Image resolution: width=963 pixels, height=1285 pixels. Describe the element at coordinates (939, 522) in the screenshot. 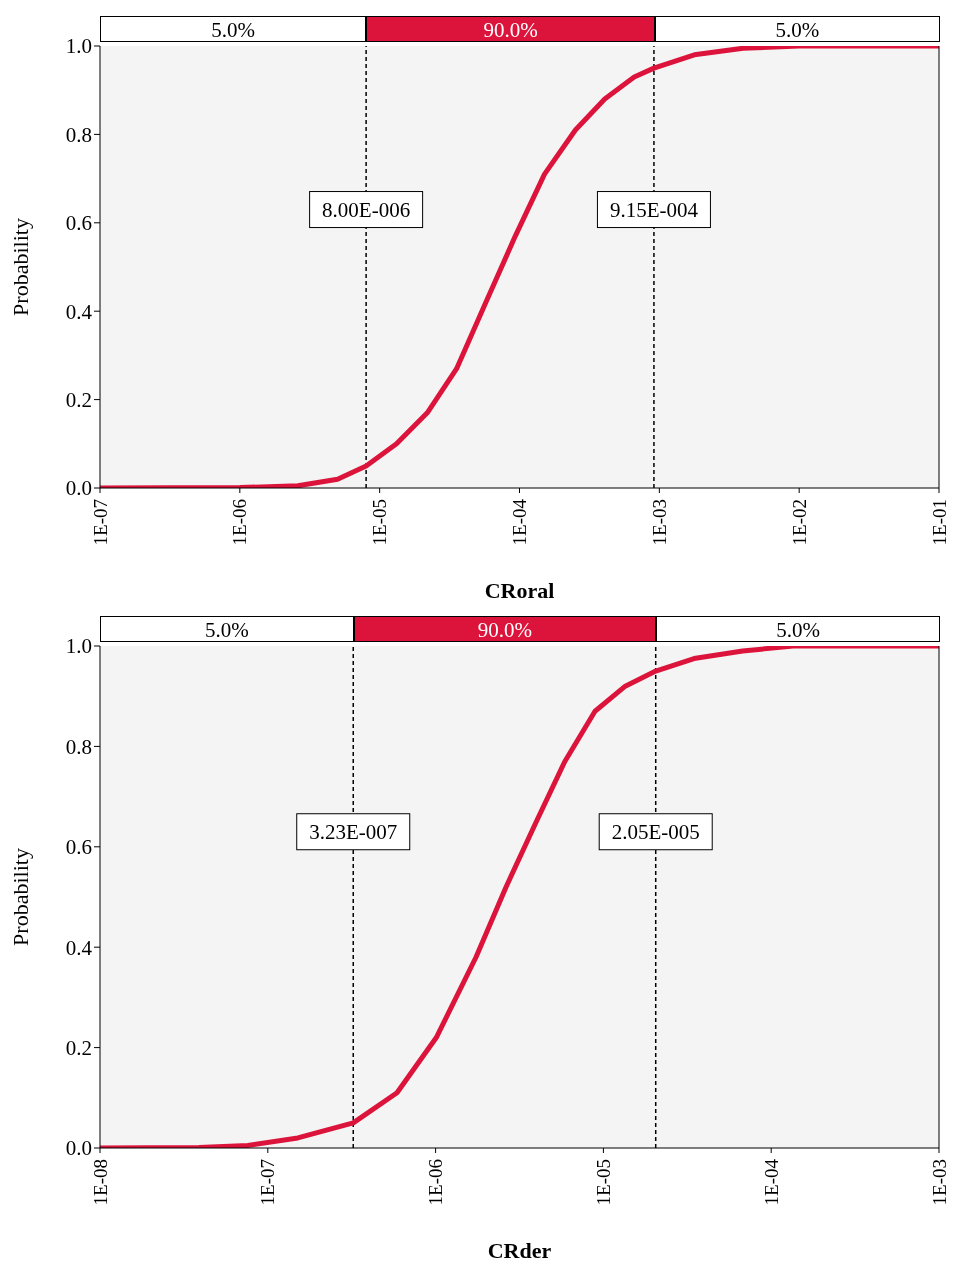

I see `x-tick-label: 1E-01` at that location.